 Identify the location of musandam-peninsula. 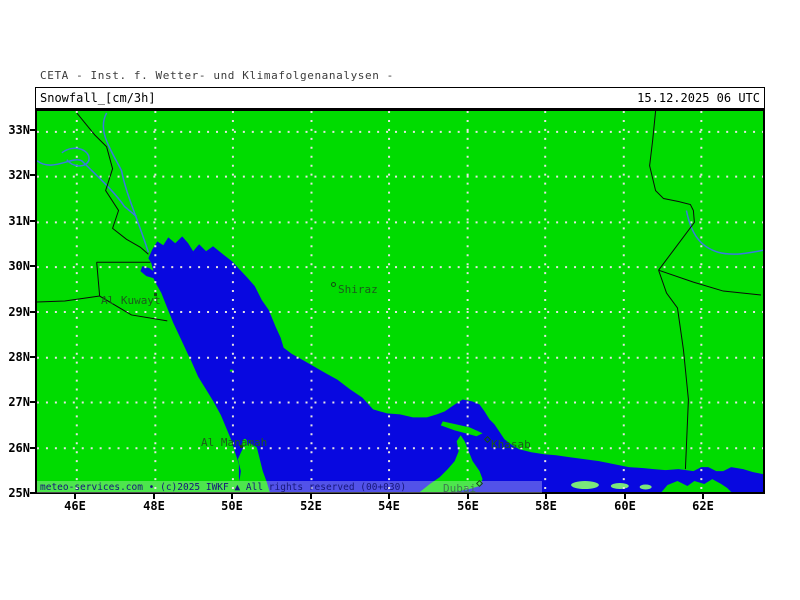
(451, 463).